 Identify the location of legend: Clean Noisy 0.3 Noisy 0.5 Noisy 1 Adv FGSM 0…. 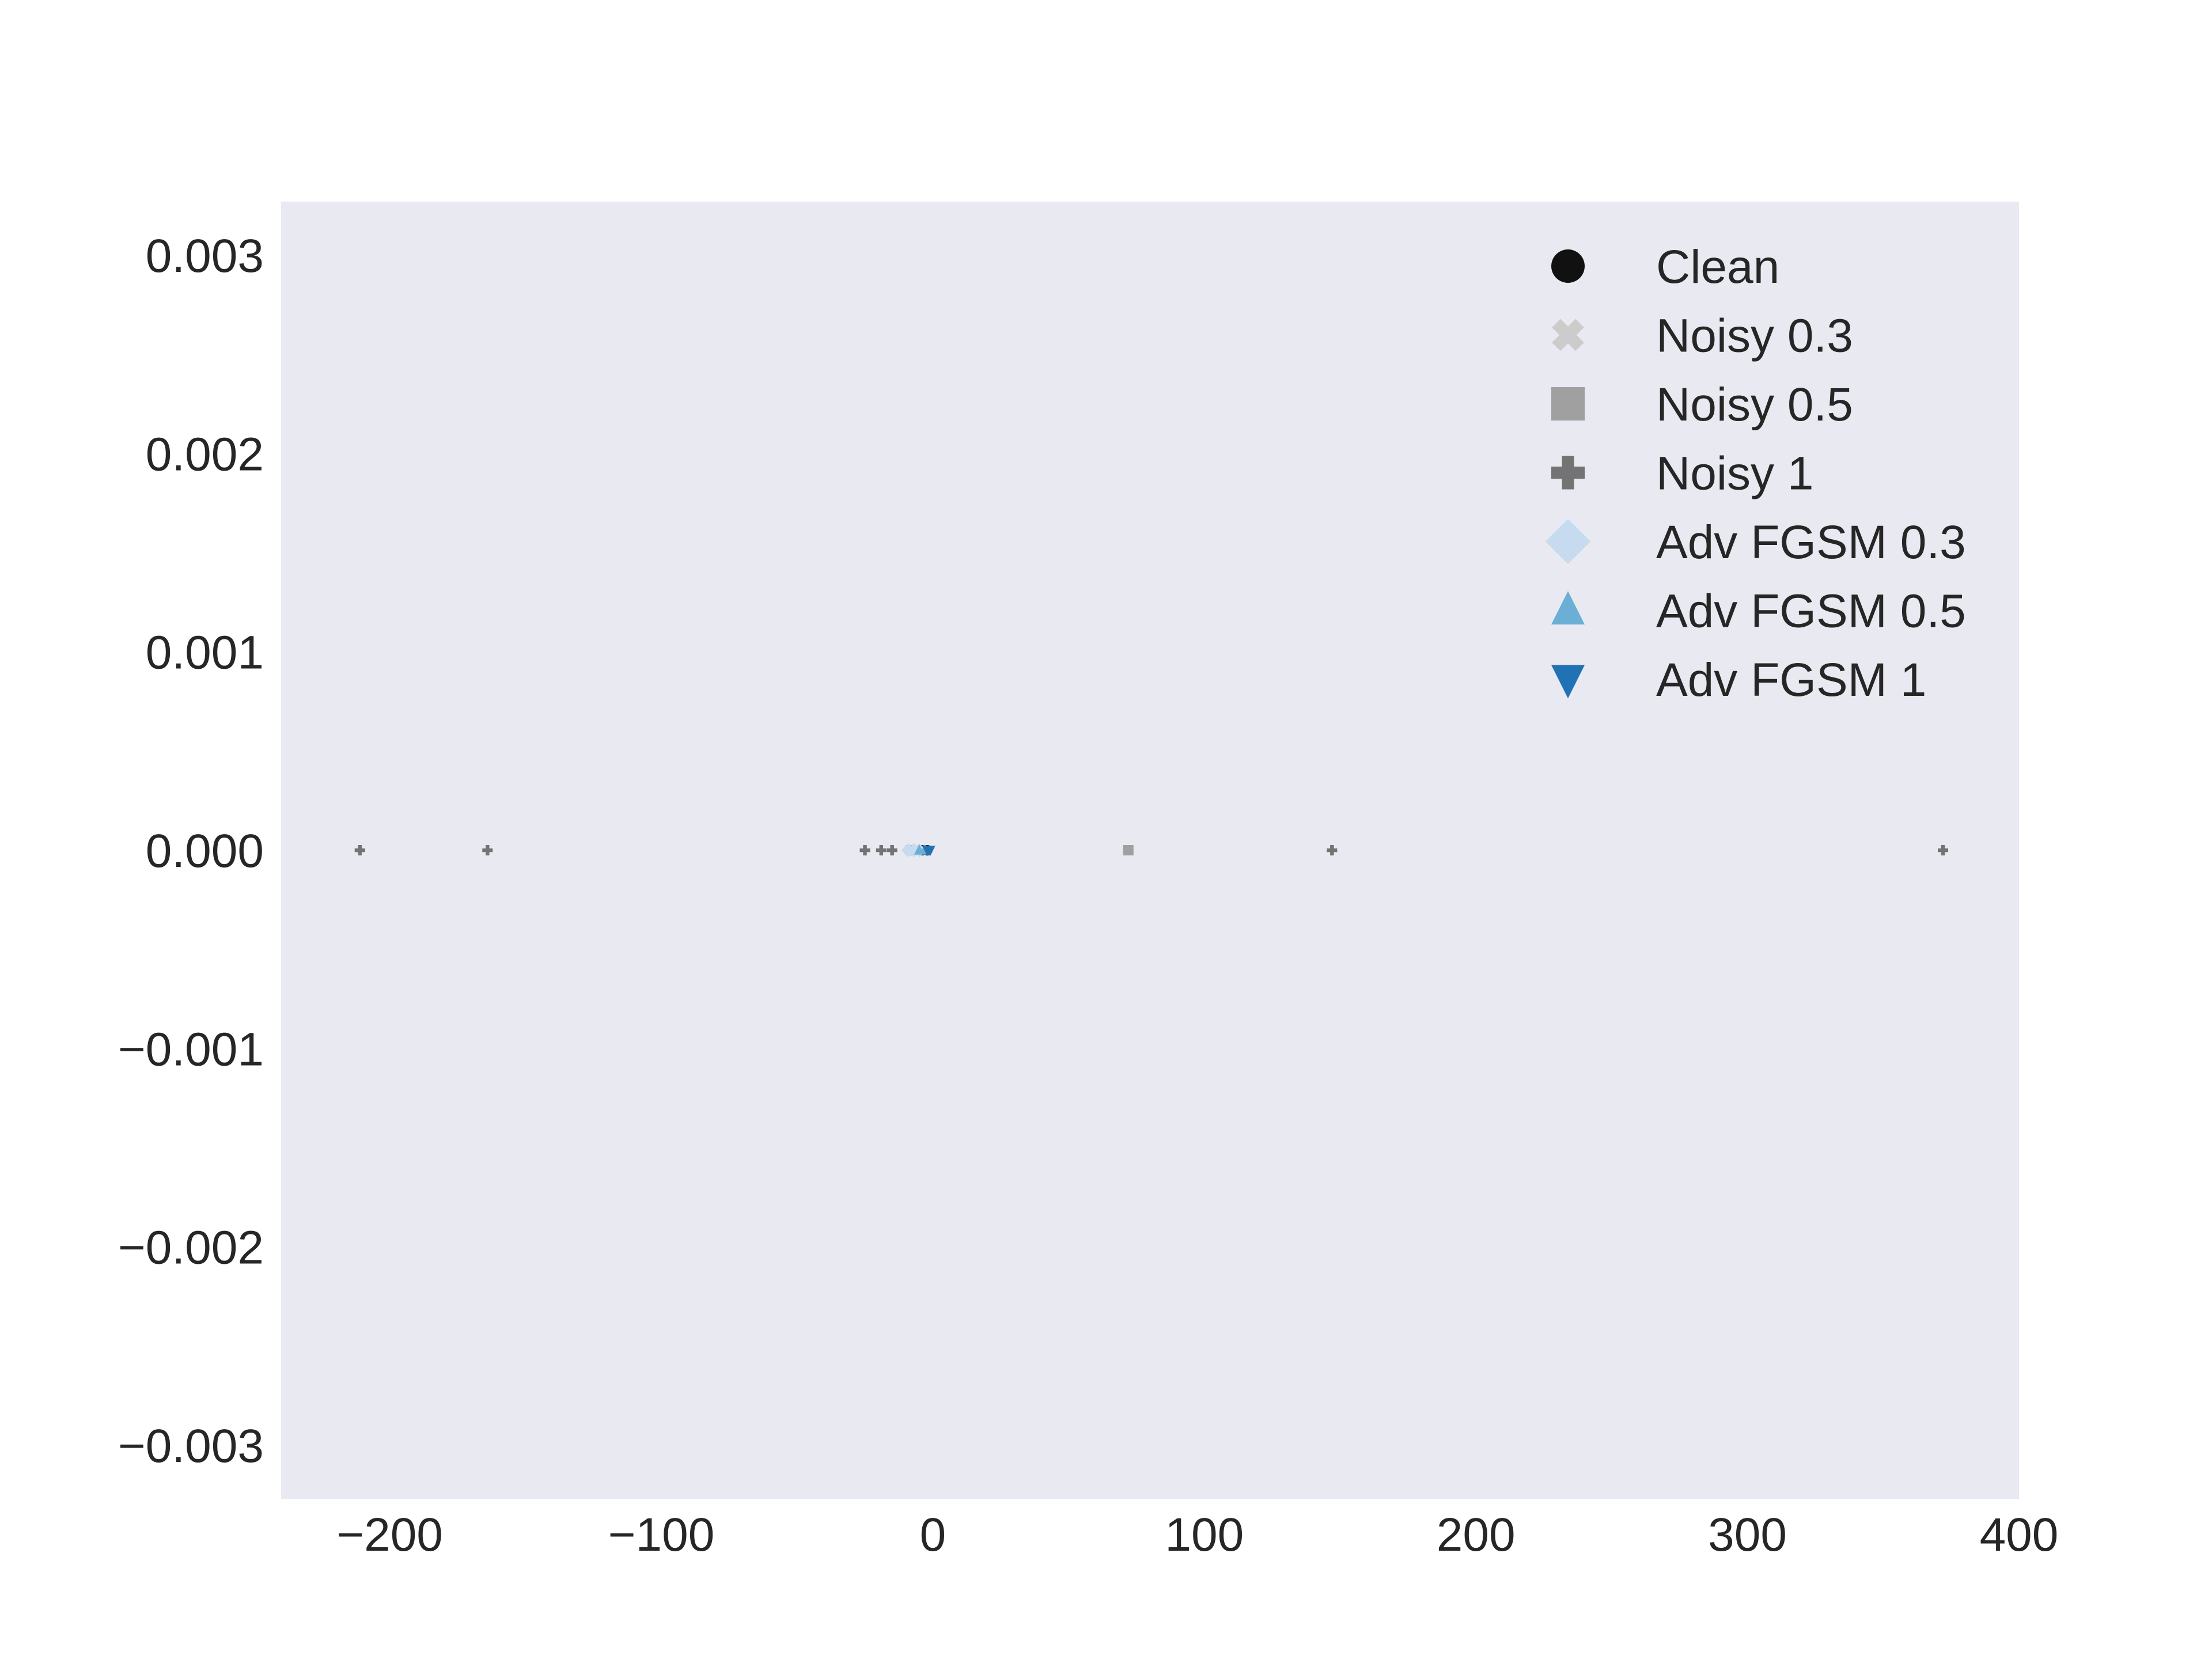
(1755, 473).